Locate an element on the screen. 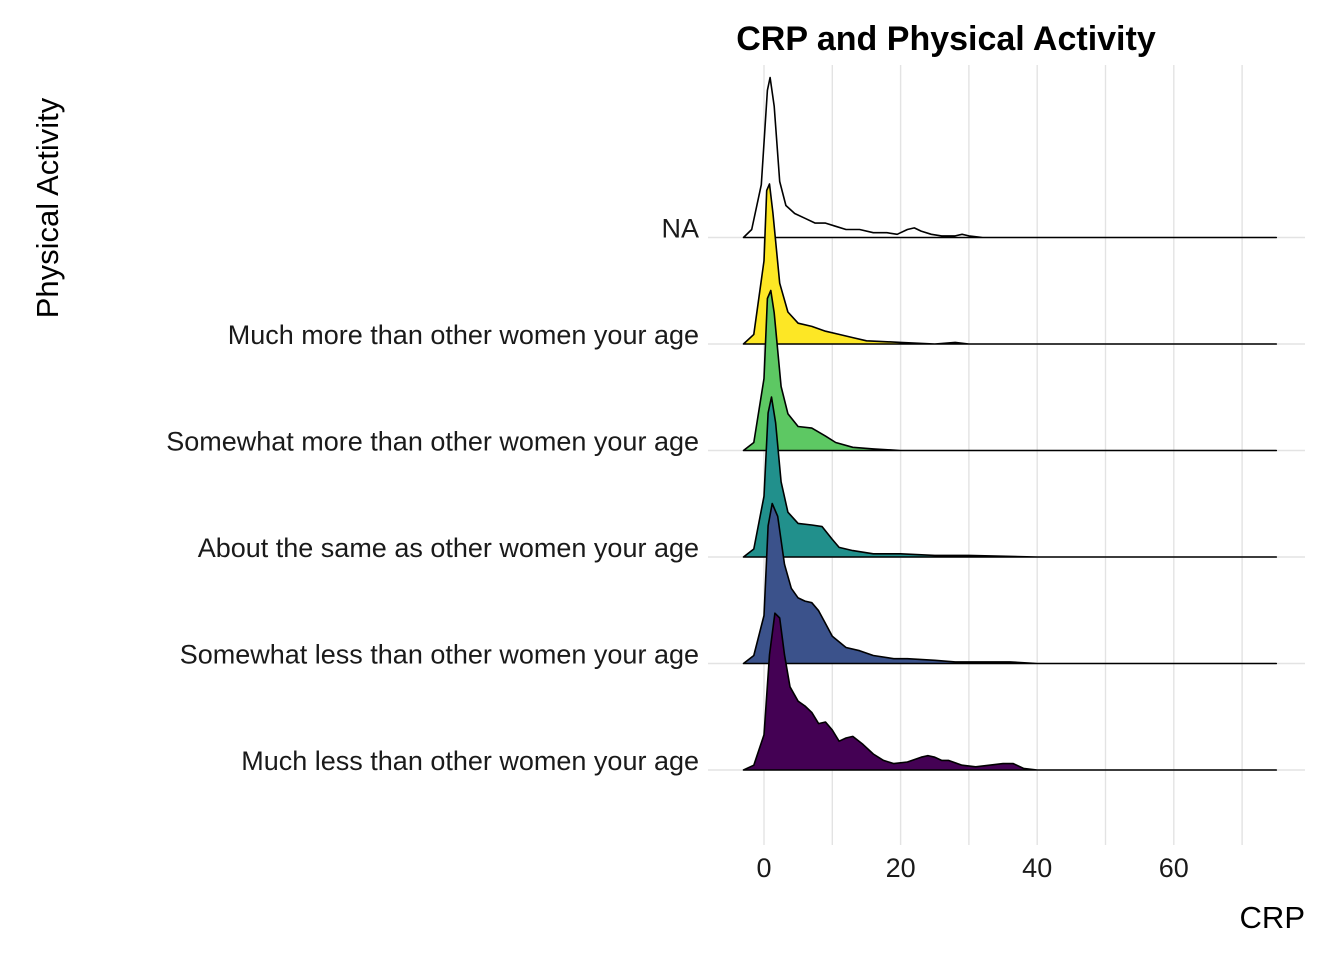  chart-title: CRP and Physical Activity is located at coordinates (946, 39).